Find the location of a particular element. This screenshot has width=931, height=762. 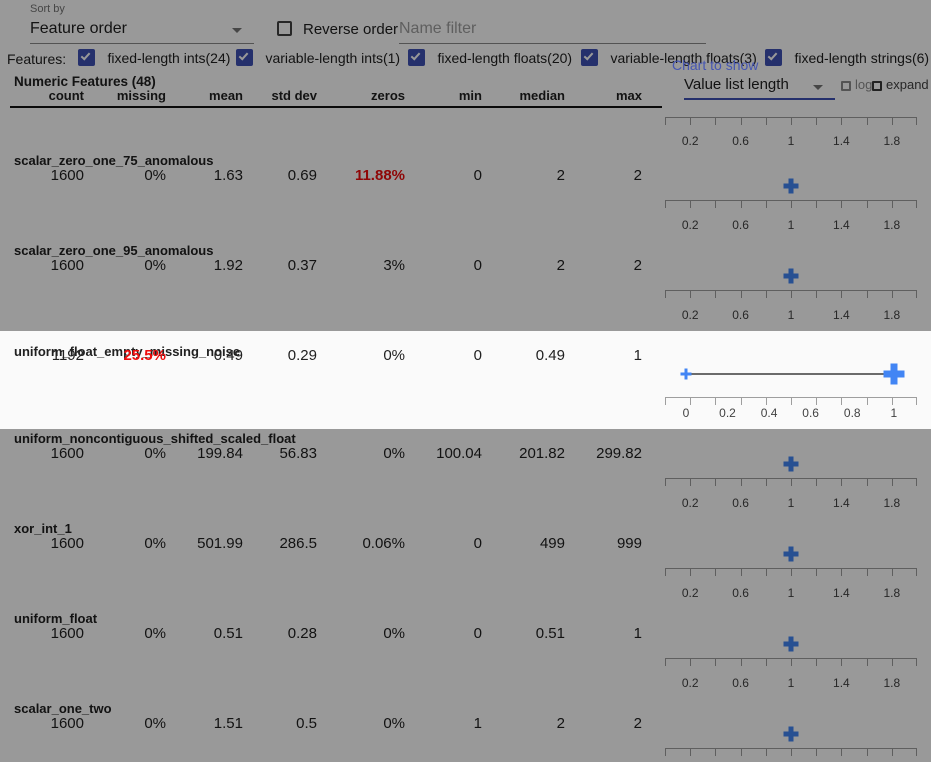

range-line is located at coordinates (790, 374).